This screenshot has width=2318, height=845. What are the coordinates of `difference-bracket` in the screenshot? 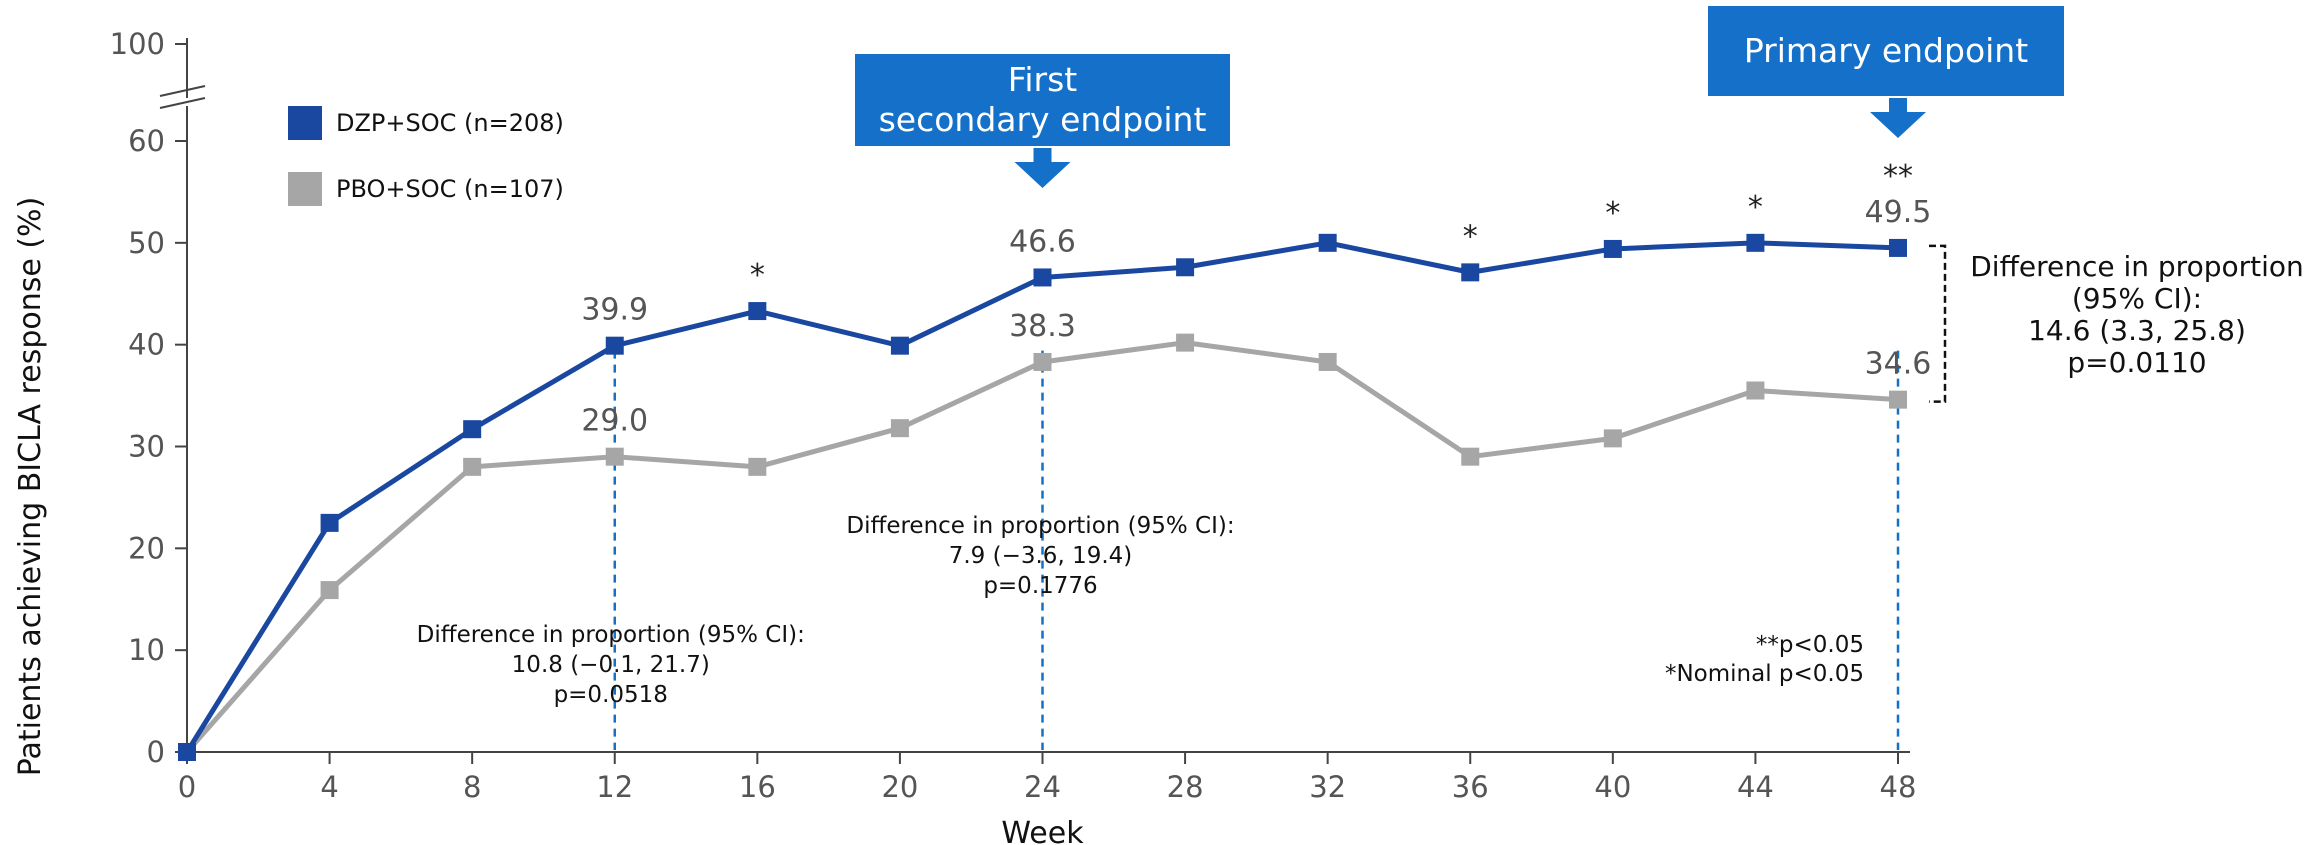 It's located at (1938, 323).